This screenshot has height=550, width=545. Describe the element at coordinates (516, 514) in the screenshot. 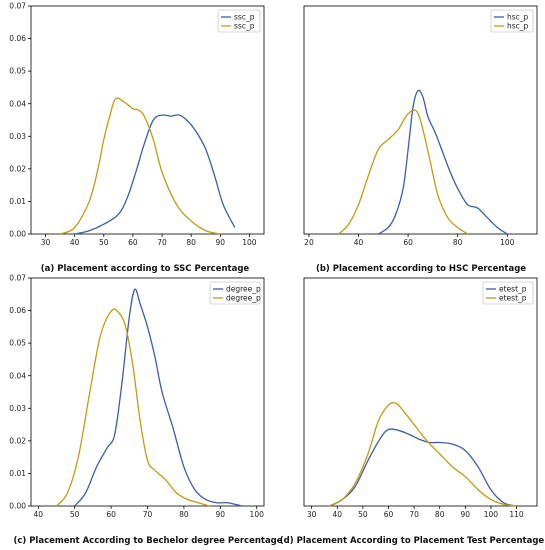

I see `x-tick-label: 110` at that location.